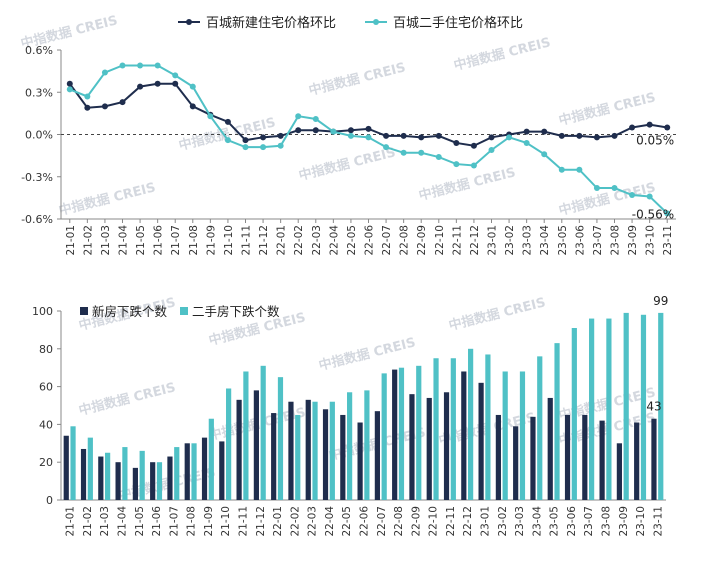  What do you see at coordinates (440, 240) in the screenshot?
I see `x-tick-label: 22-10` at bounding box center [440, 240].